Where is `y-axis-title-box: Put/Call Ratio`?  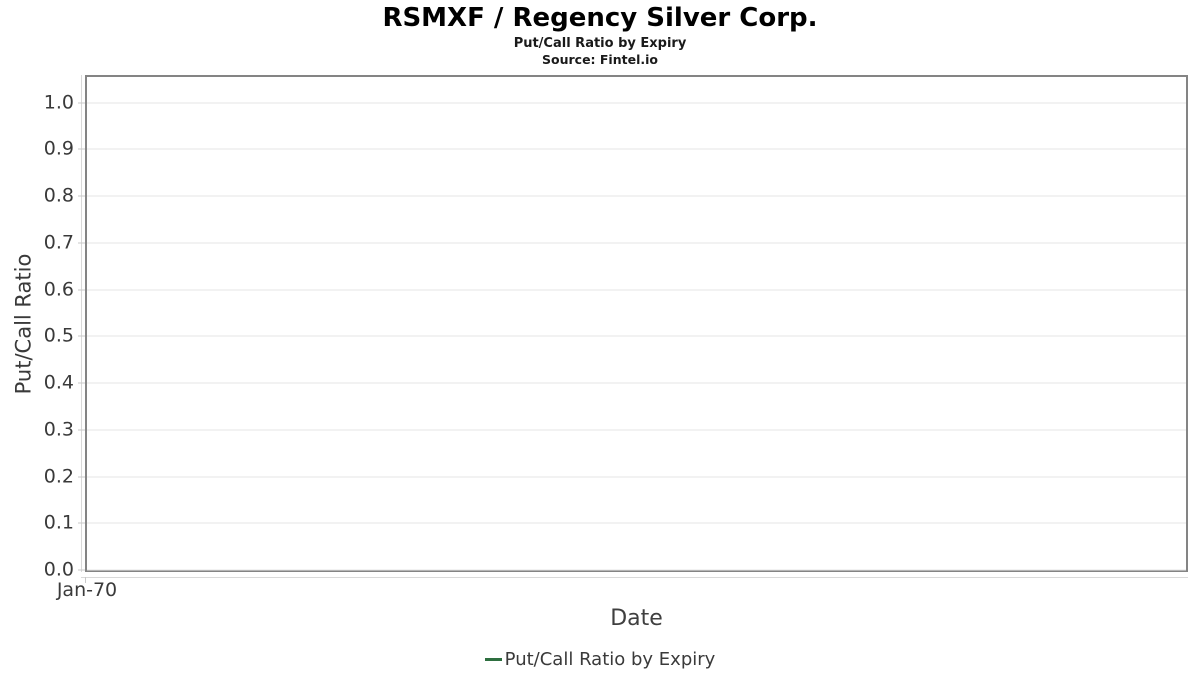
y-axis-title-box: Put/Call Ratio is located at coordinates (23, 323).